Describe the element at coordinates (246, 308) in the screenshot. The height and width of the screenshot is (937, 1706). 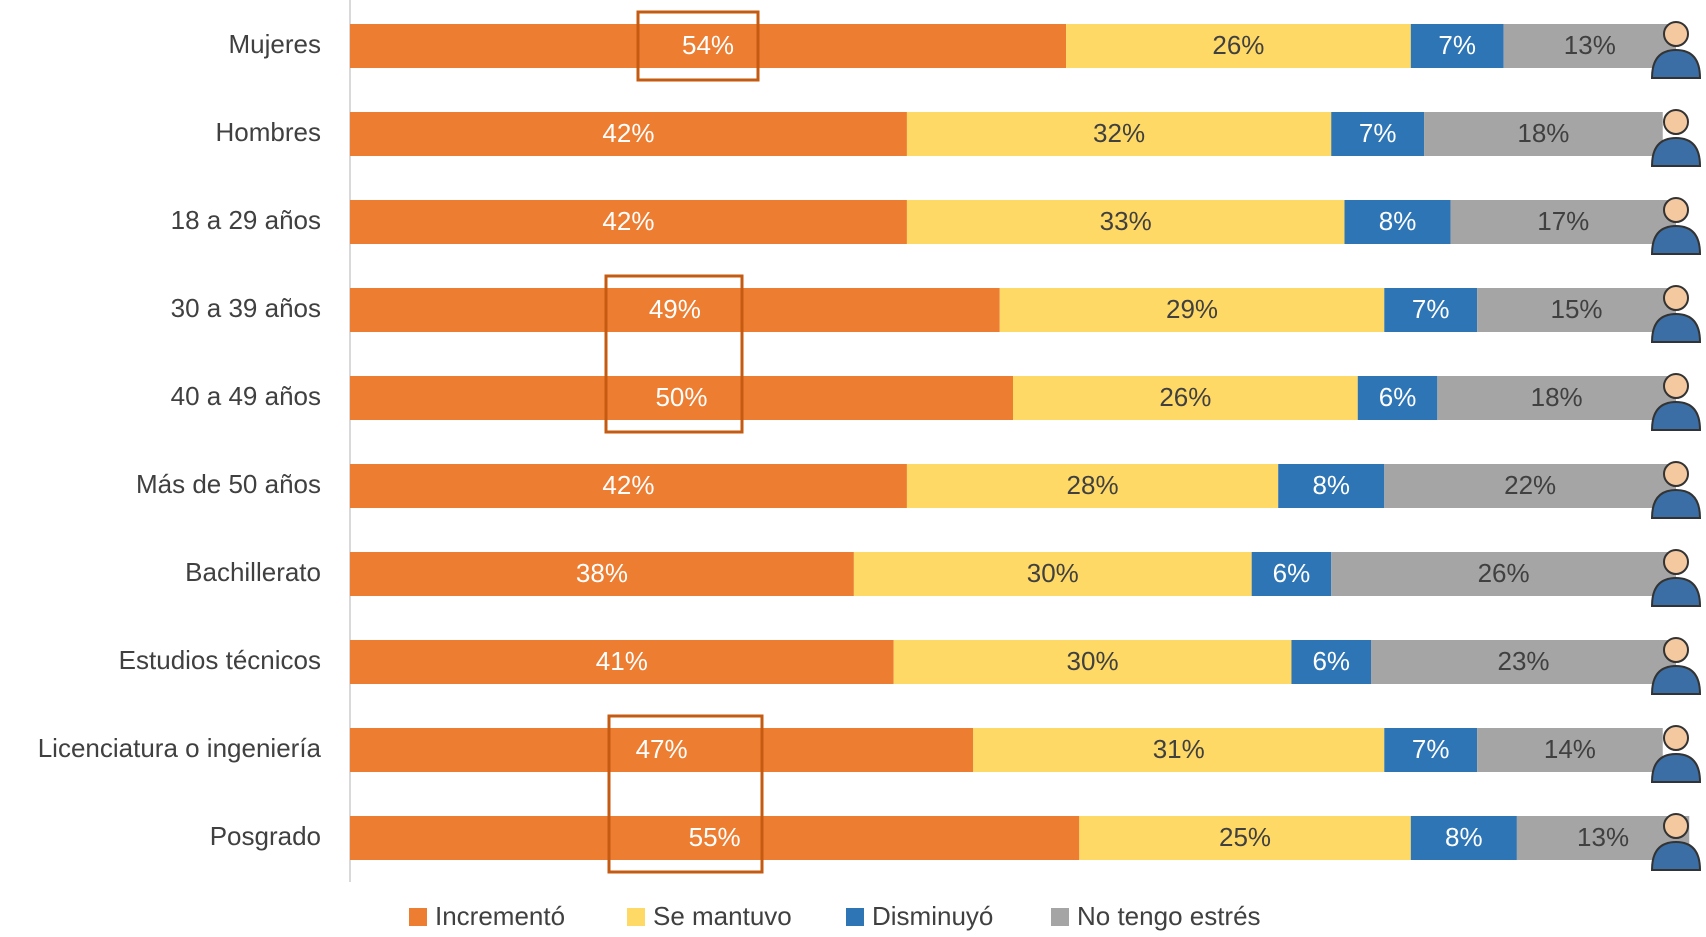
I see `category-label: 30 a 39 años` at that location.